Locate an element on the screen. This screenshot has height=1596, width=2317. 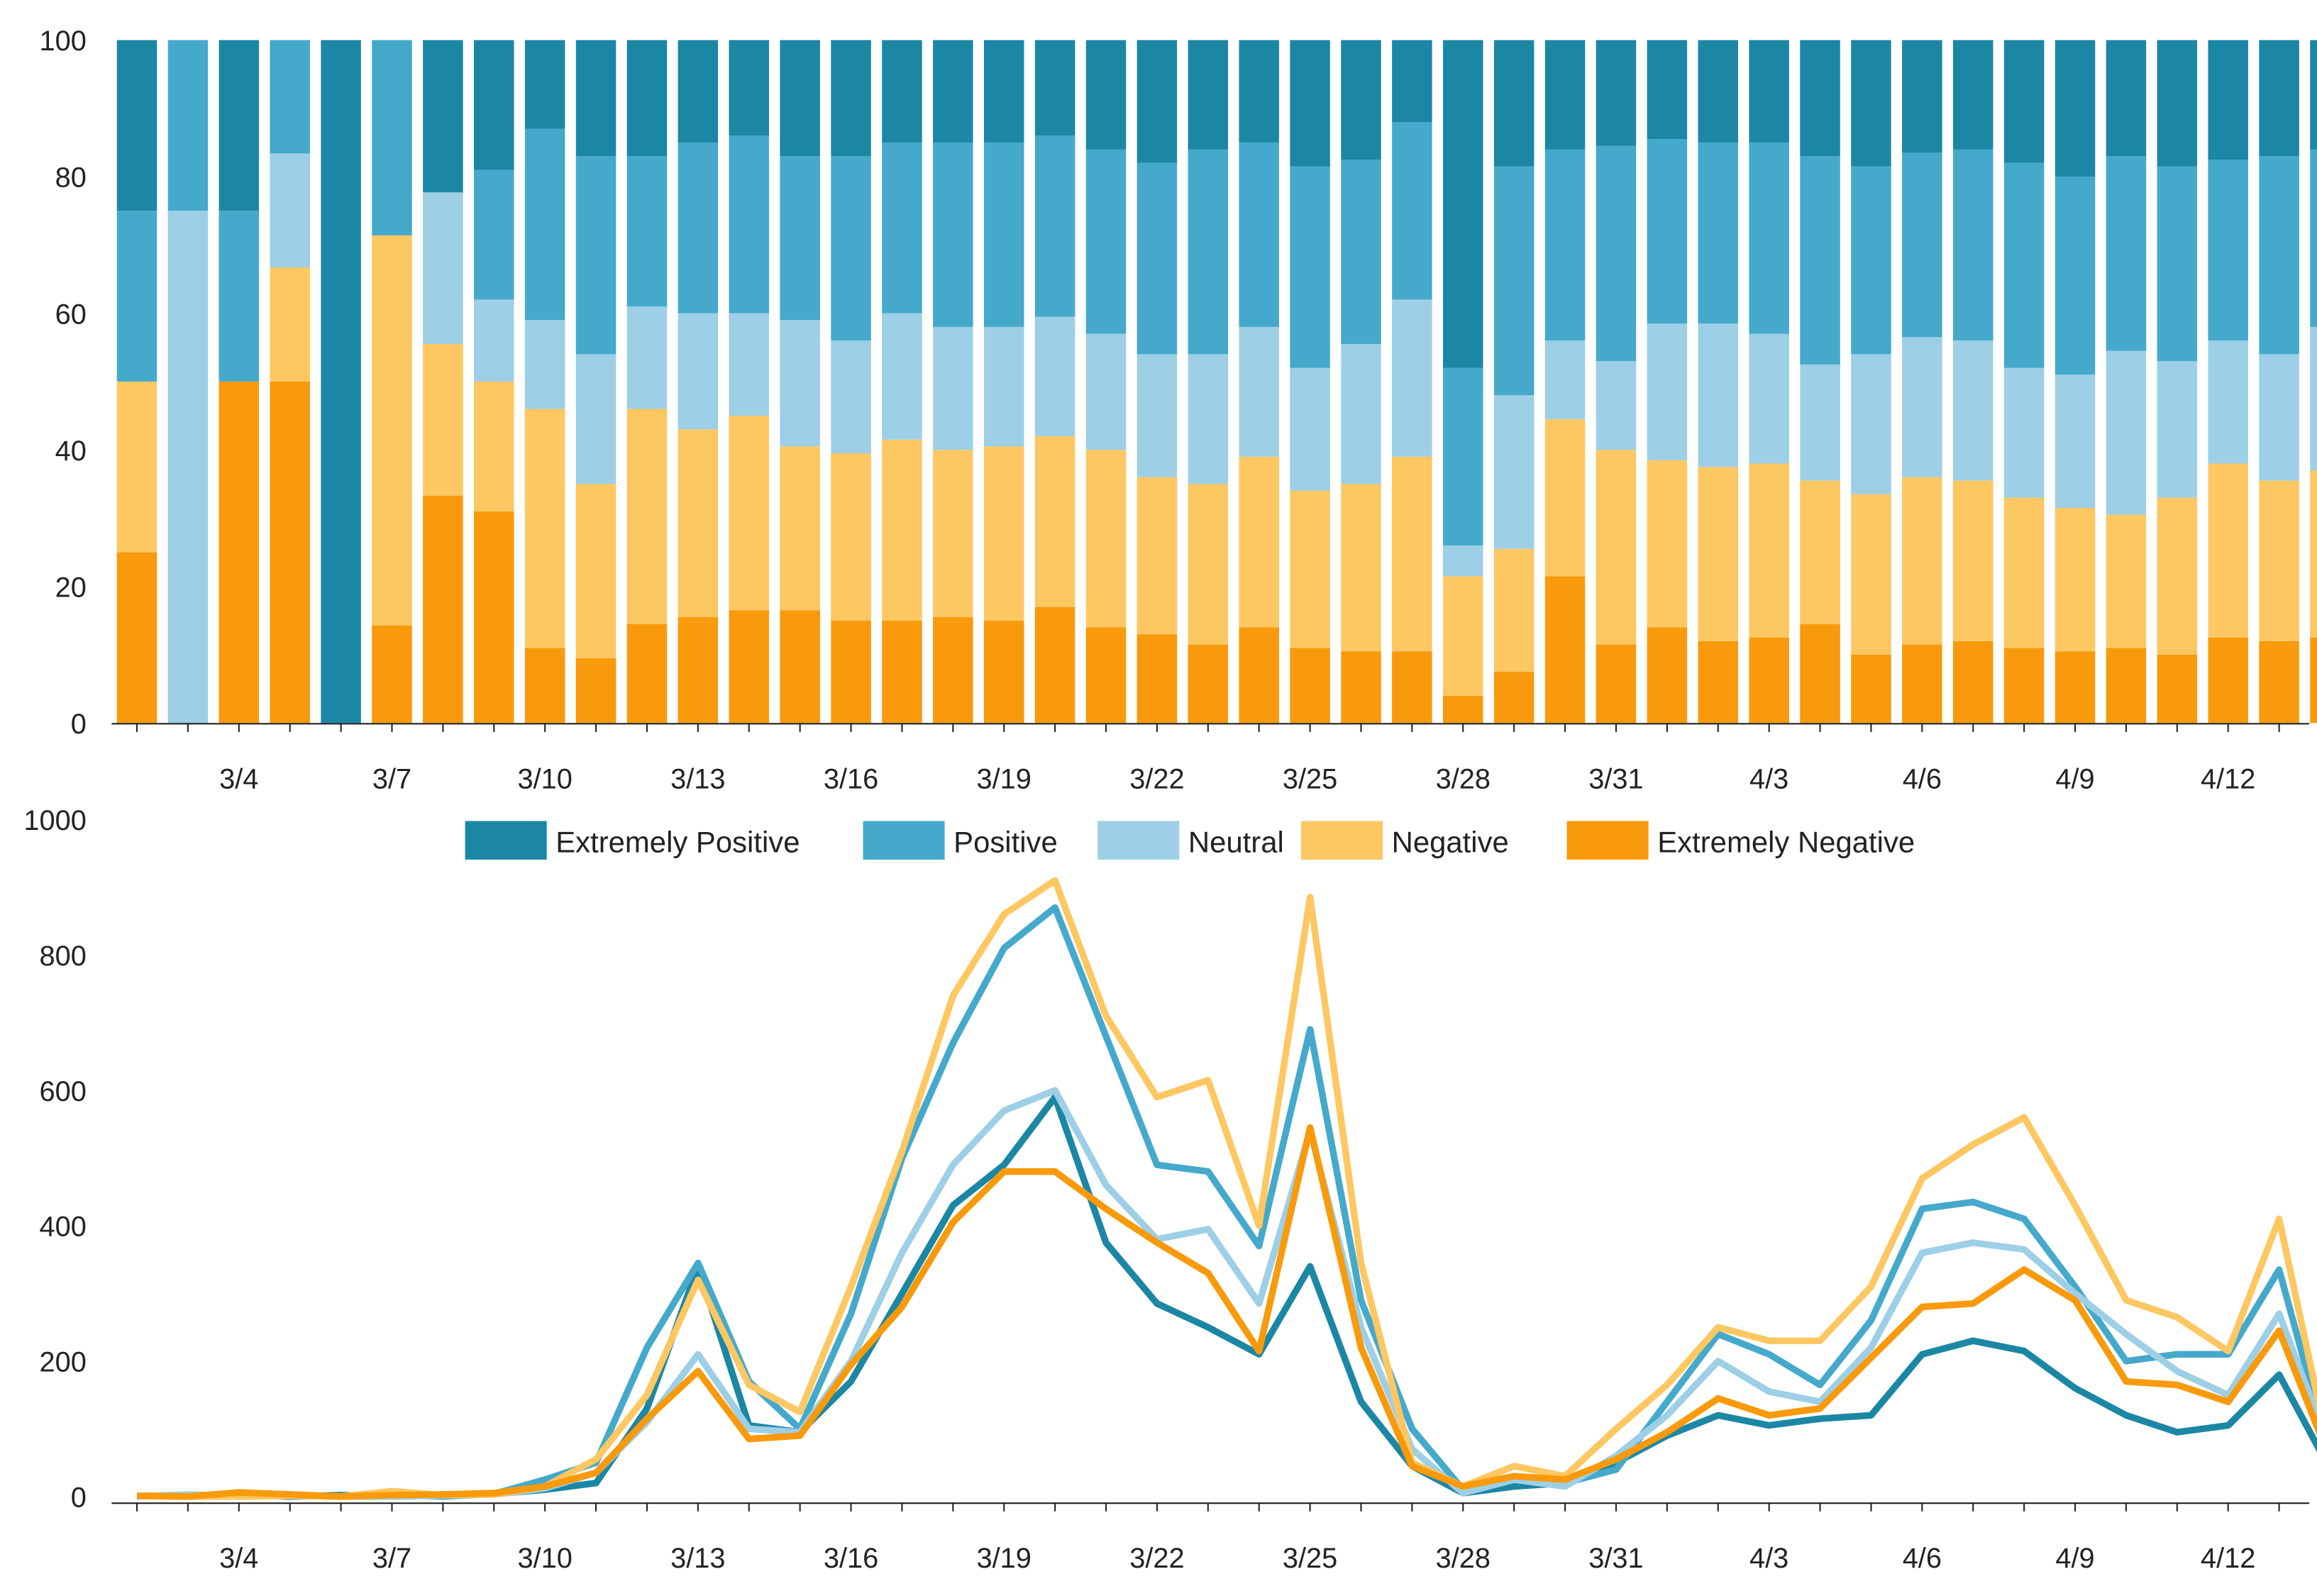
legend-item: Negative is located at coordinates (1404, 841).